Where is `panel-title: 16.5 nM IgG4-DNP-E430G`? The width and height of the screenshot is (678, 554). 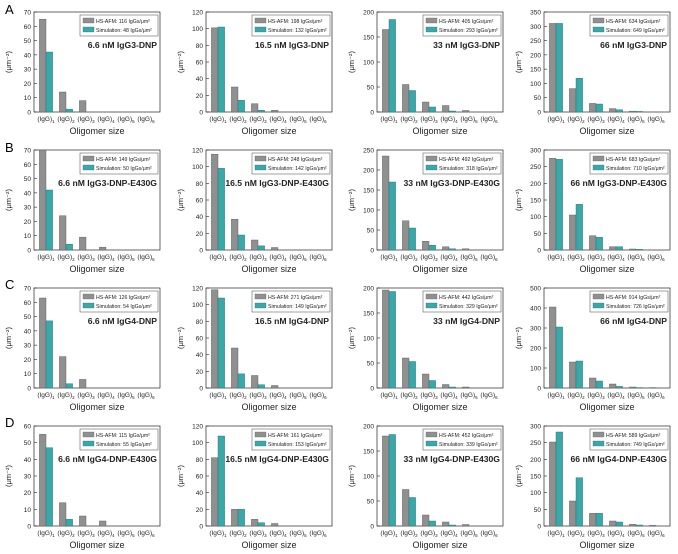 panel-title: 16.5 nM IgG4-DNP-E430G is located at coordinates (277, 459).